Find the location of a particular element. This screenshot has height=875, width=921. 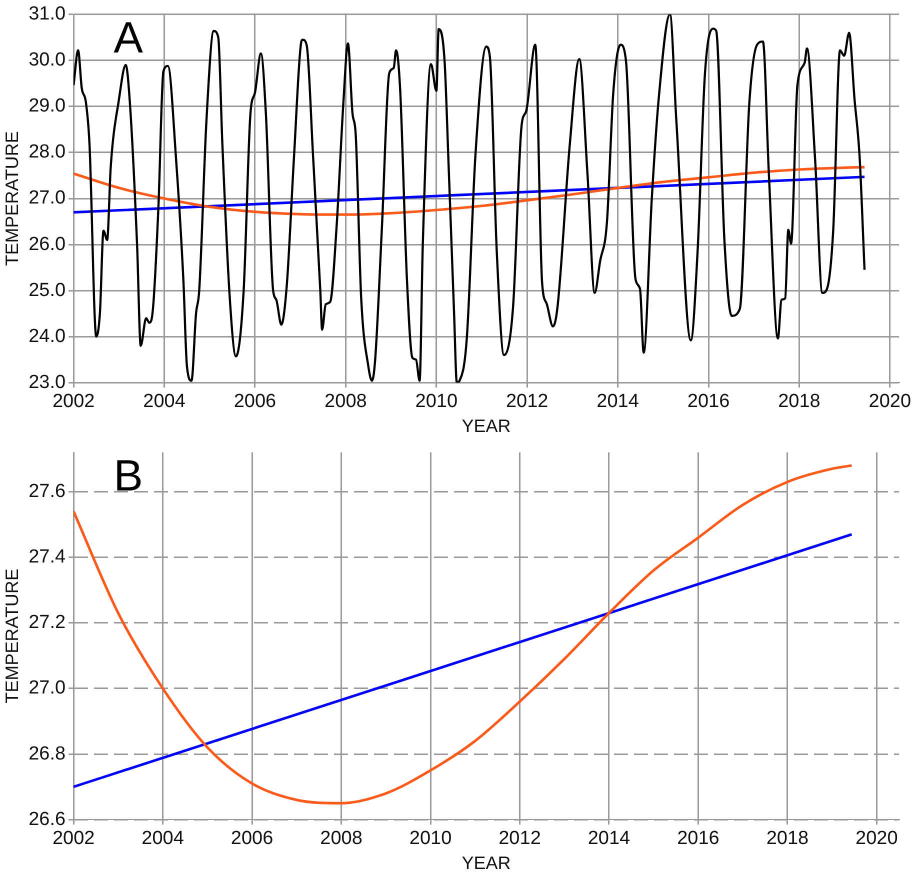

y-tick-label: 27.4 is located at coordinates (47, 557).